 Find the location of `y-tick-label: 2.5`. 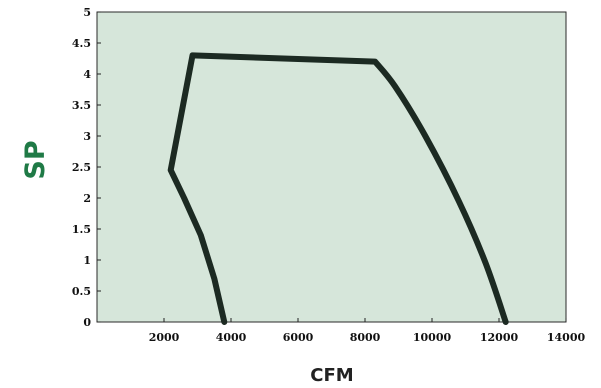

y-tick-label: 2.5 is located at coordinates (81, 167).